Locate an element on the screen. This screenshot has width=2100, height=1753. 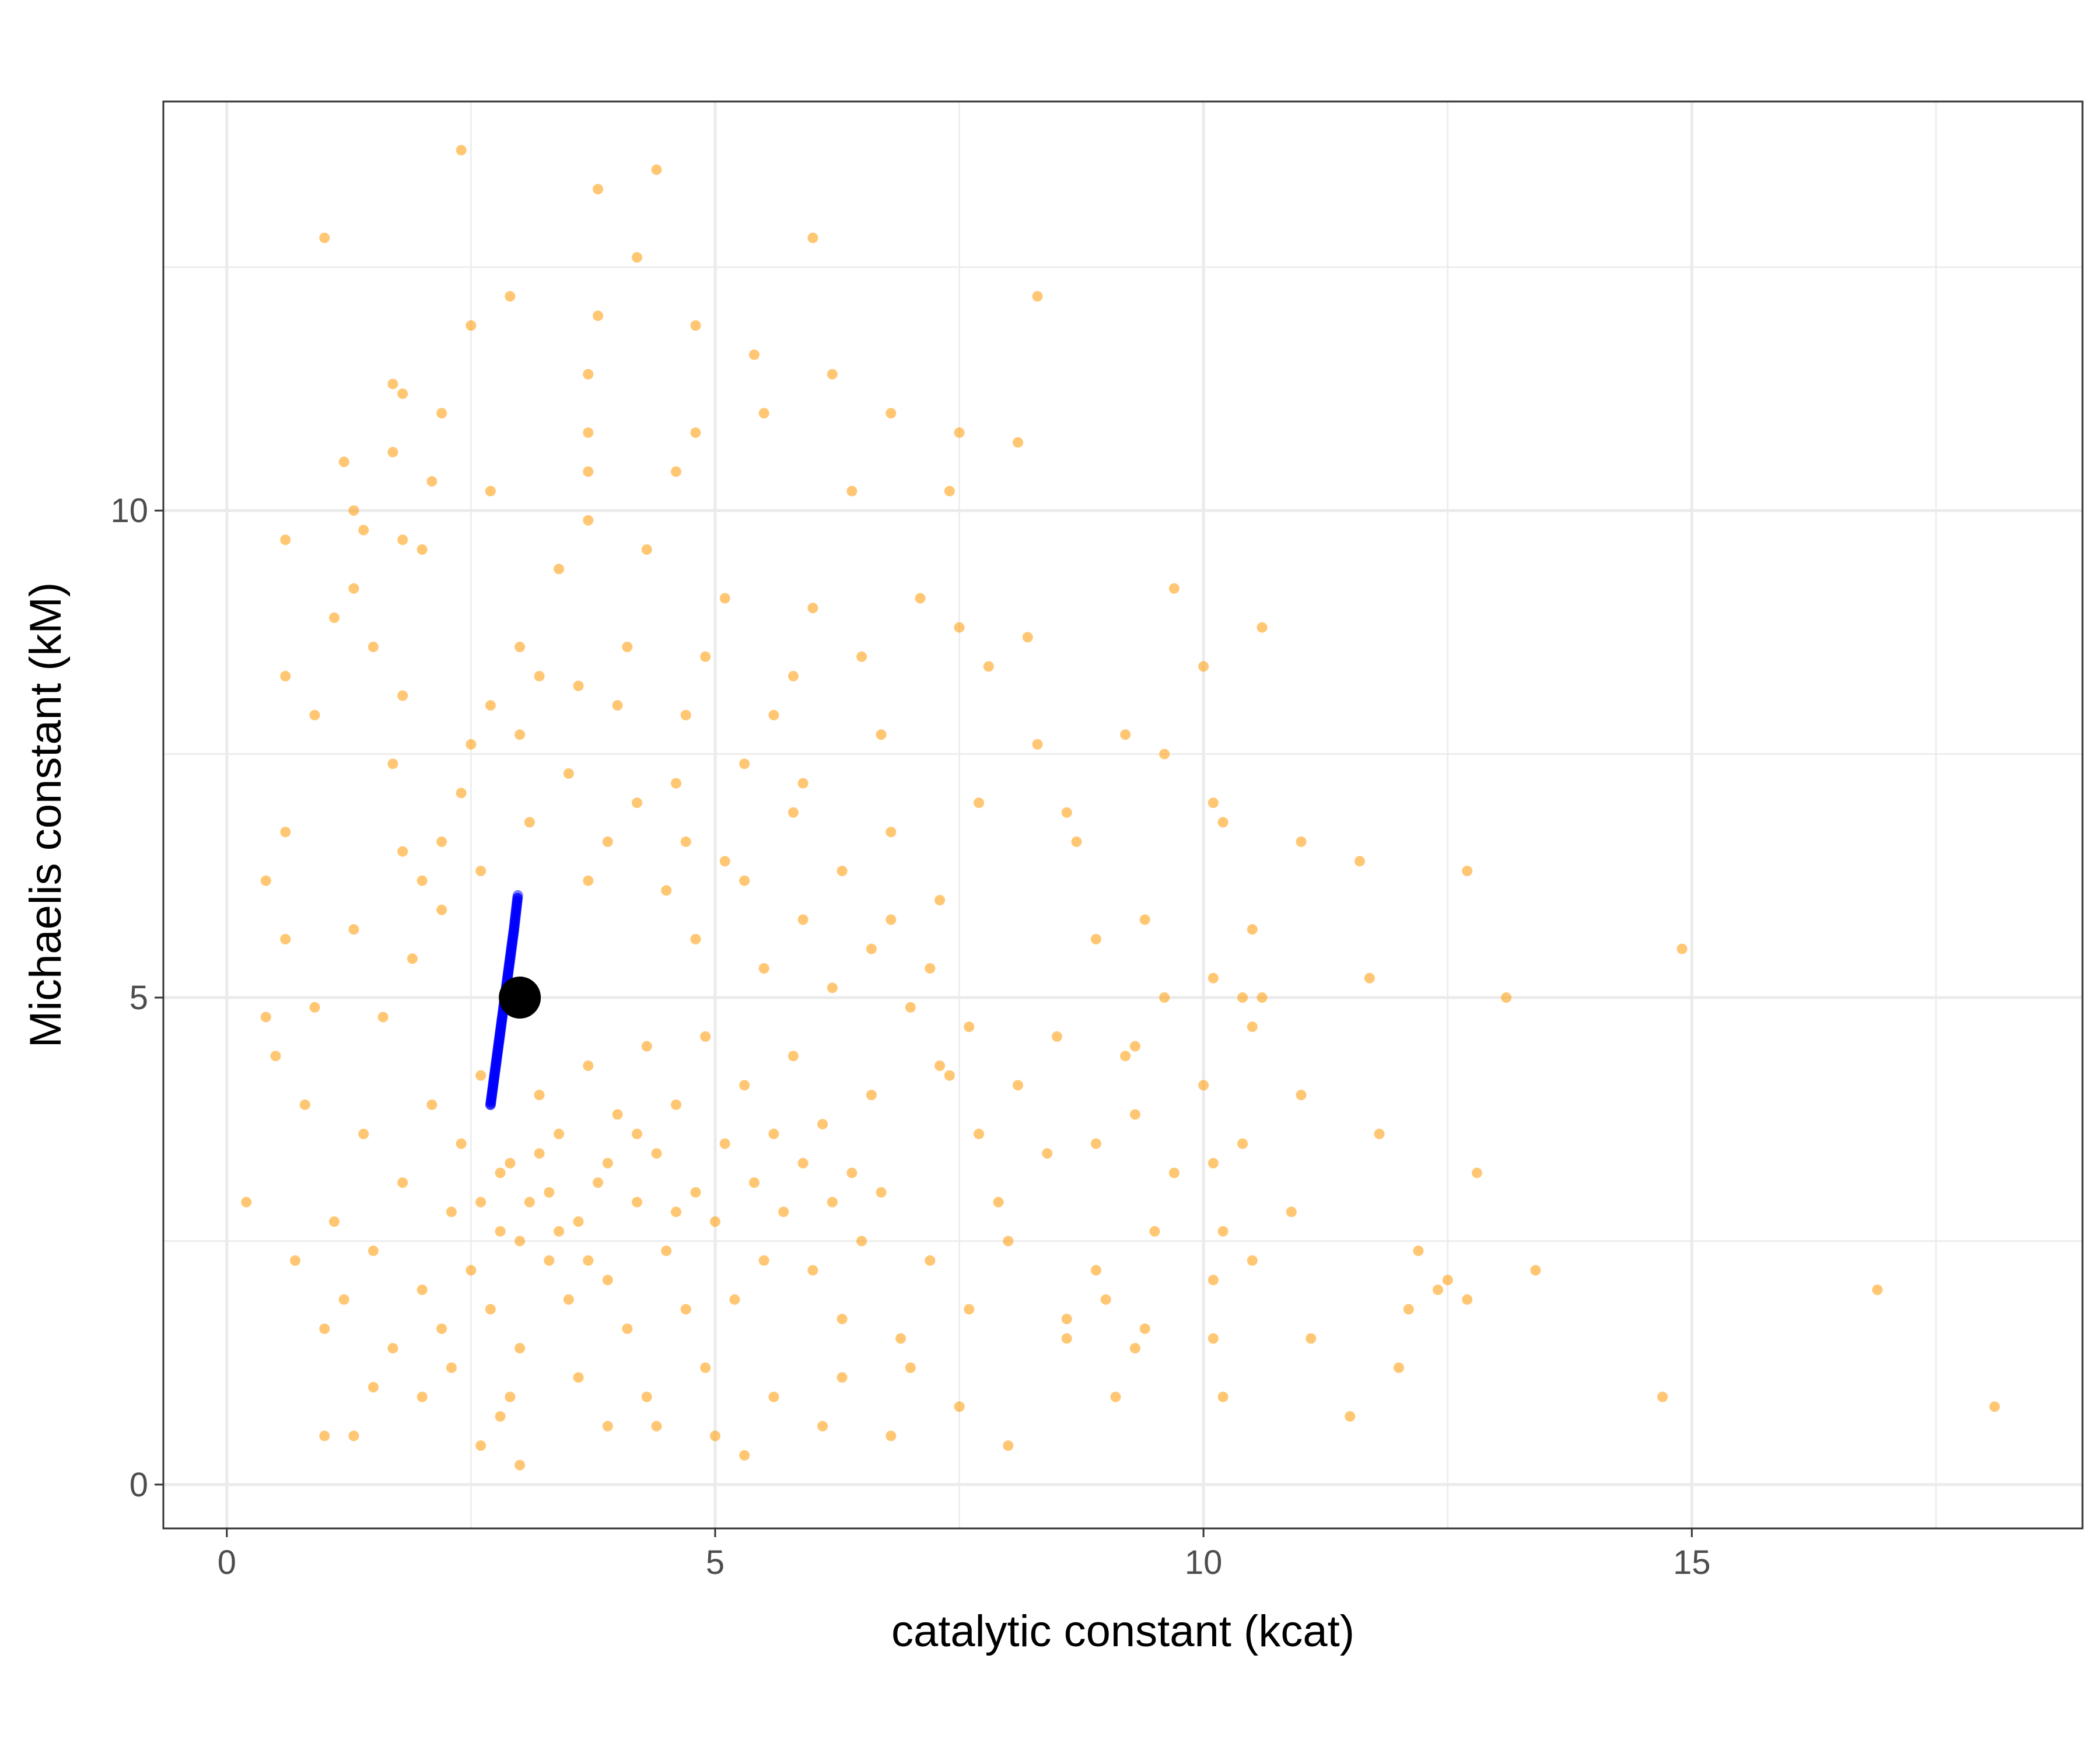
estimate-point is located at coordinates (520, 998).